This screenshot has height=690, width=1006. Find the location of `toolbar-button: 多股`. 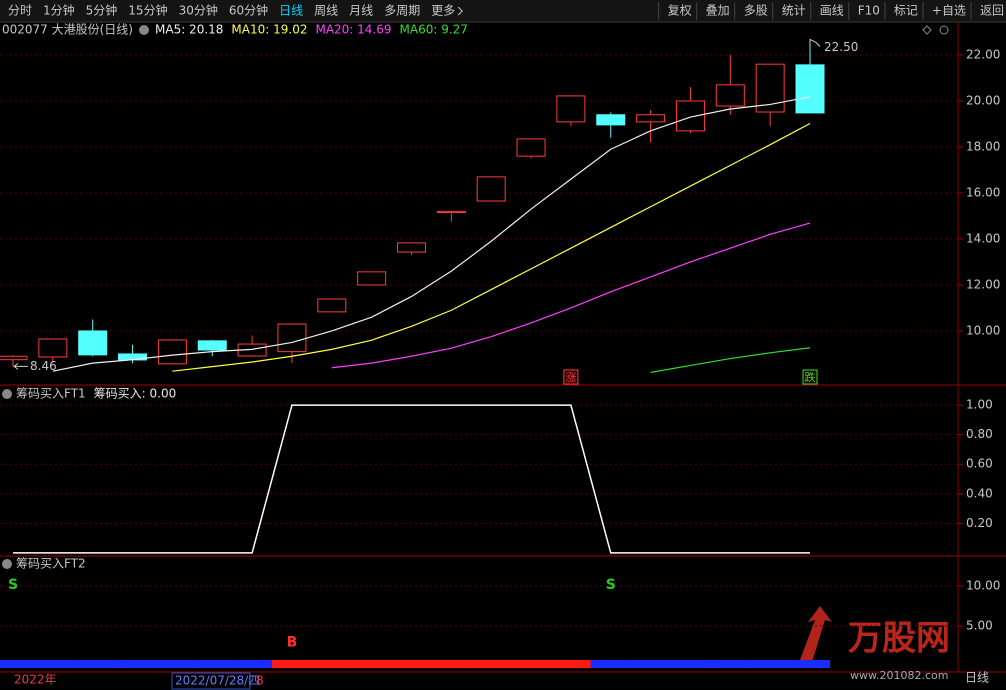

toolbar-button: 多股 is located at coordinates (756, 11).